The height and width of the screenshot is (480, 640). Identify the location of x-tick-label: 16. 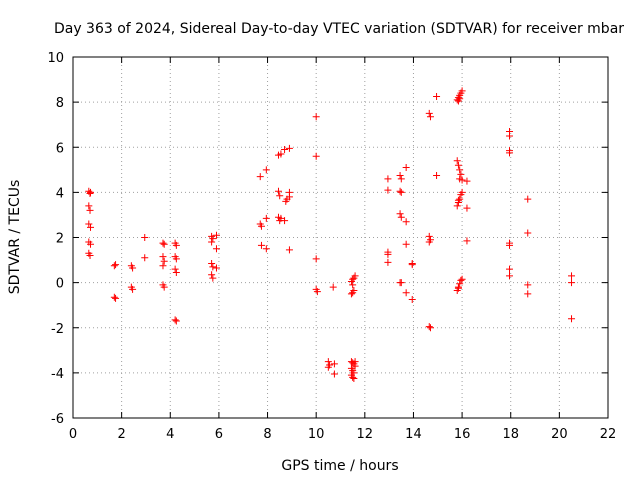
(462, 434).